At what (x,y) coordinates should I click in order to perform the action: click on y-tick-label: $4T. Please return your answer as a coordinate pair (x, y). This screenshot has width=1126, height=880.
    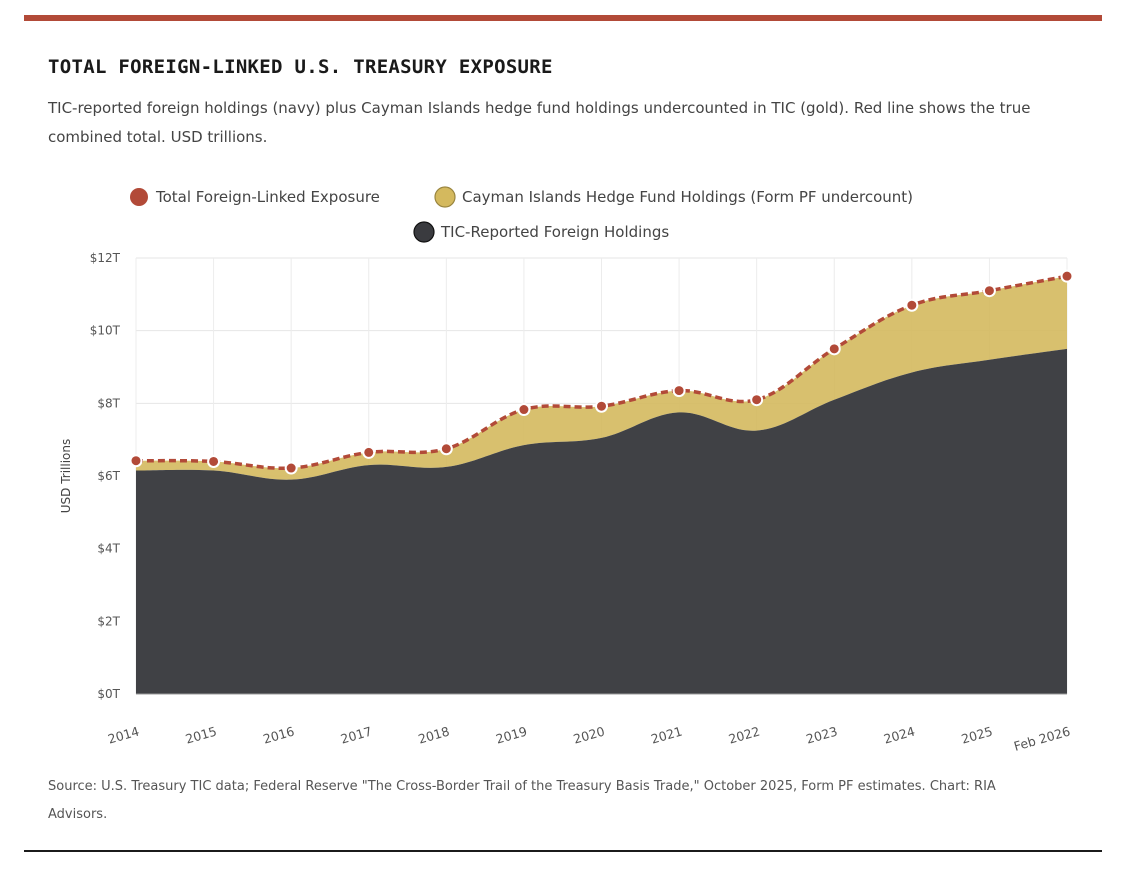
    Looking at the image, I should click on (108, 549).